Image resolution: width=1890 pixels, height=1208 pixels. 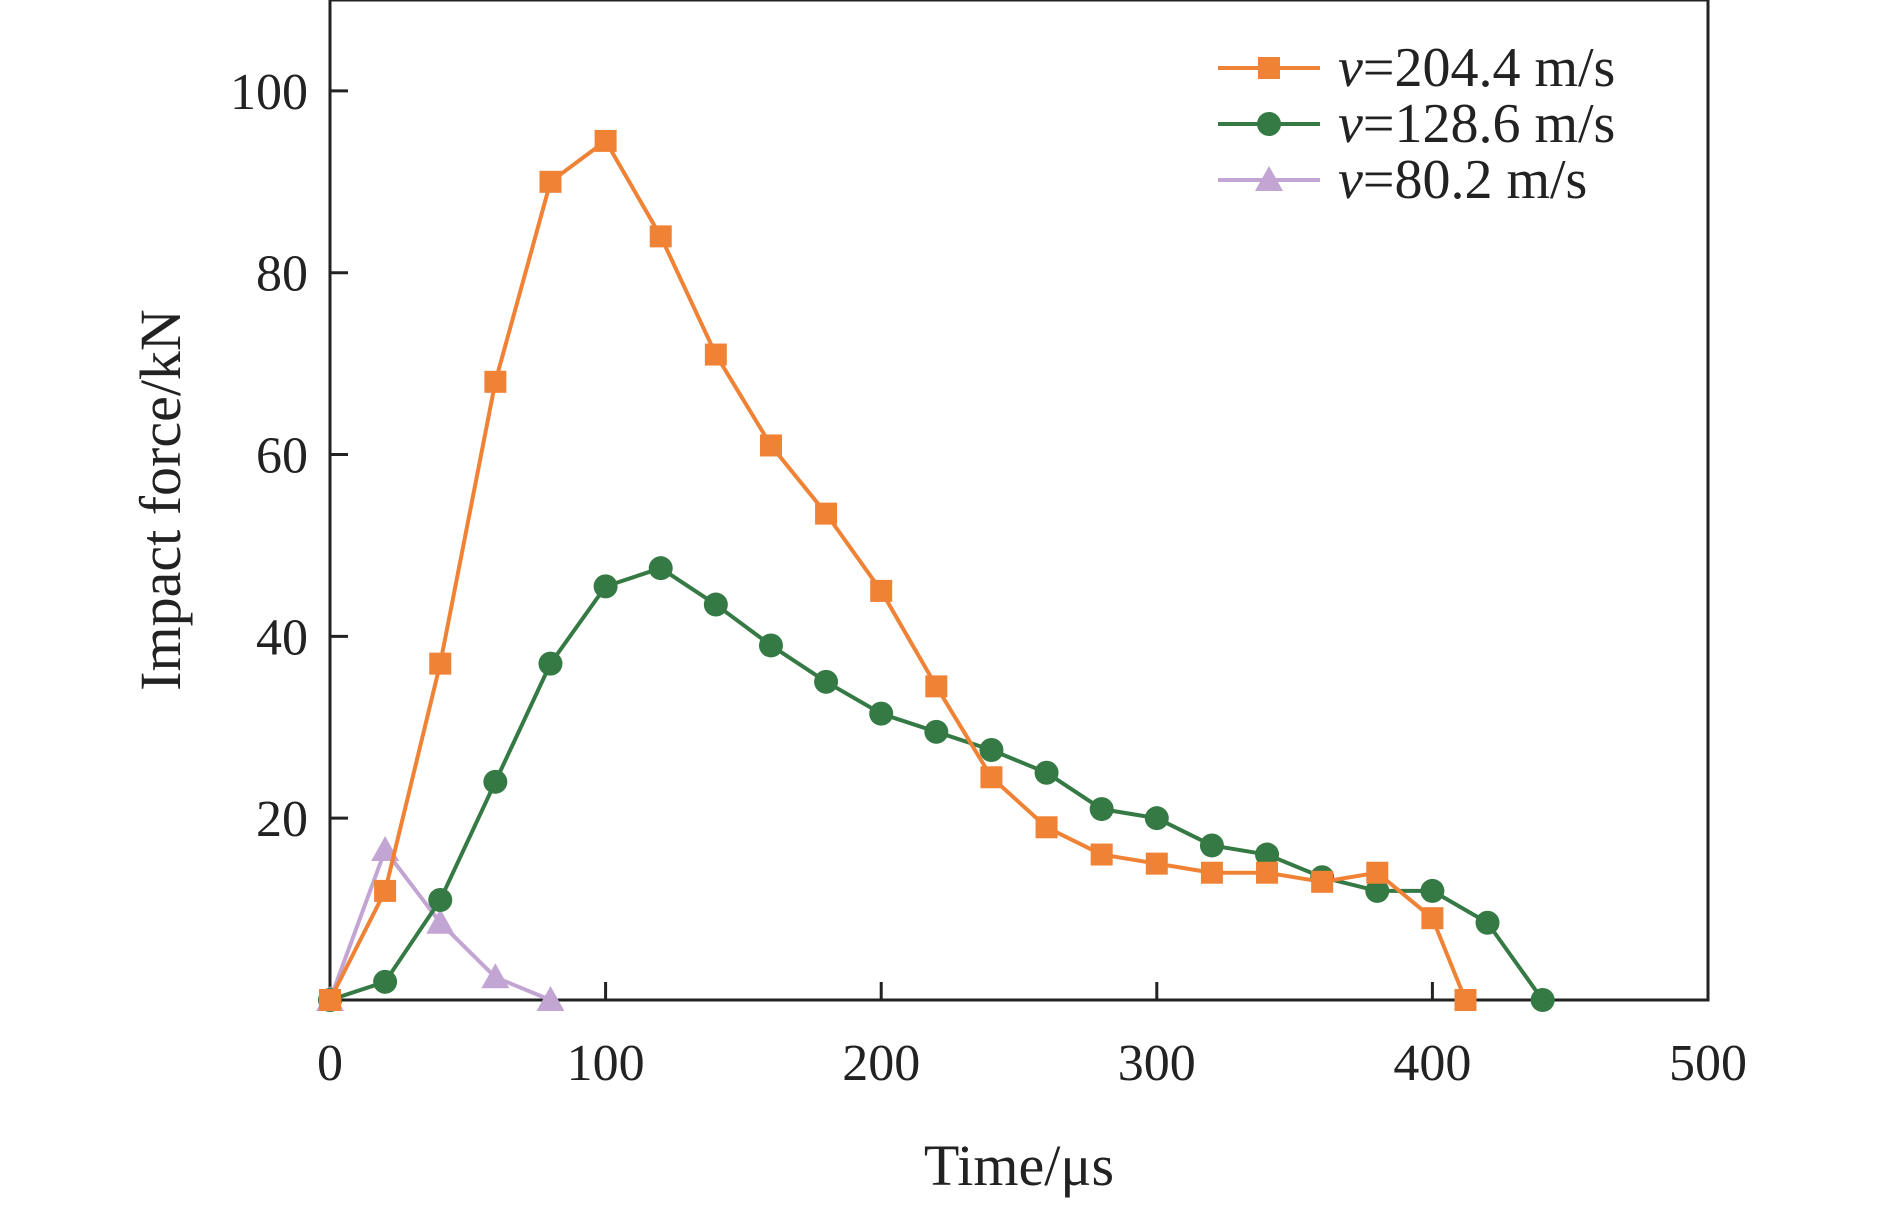 I want to click on legend-item: v=80.2 m/s, so click(x=1402, y=180).